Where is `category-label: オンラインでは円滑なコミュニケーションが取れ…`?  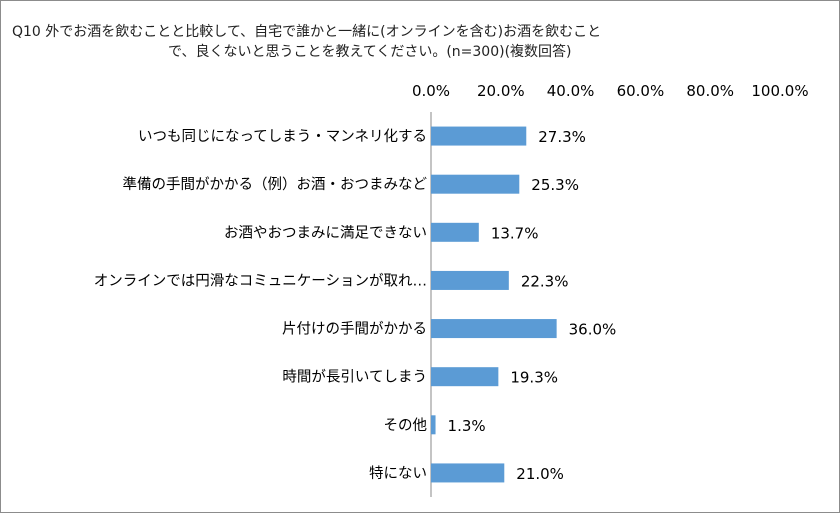
category-label: オンラインでは円滑なコミュニケーションが取れ… is located at coordinates (260, 280).